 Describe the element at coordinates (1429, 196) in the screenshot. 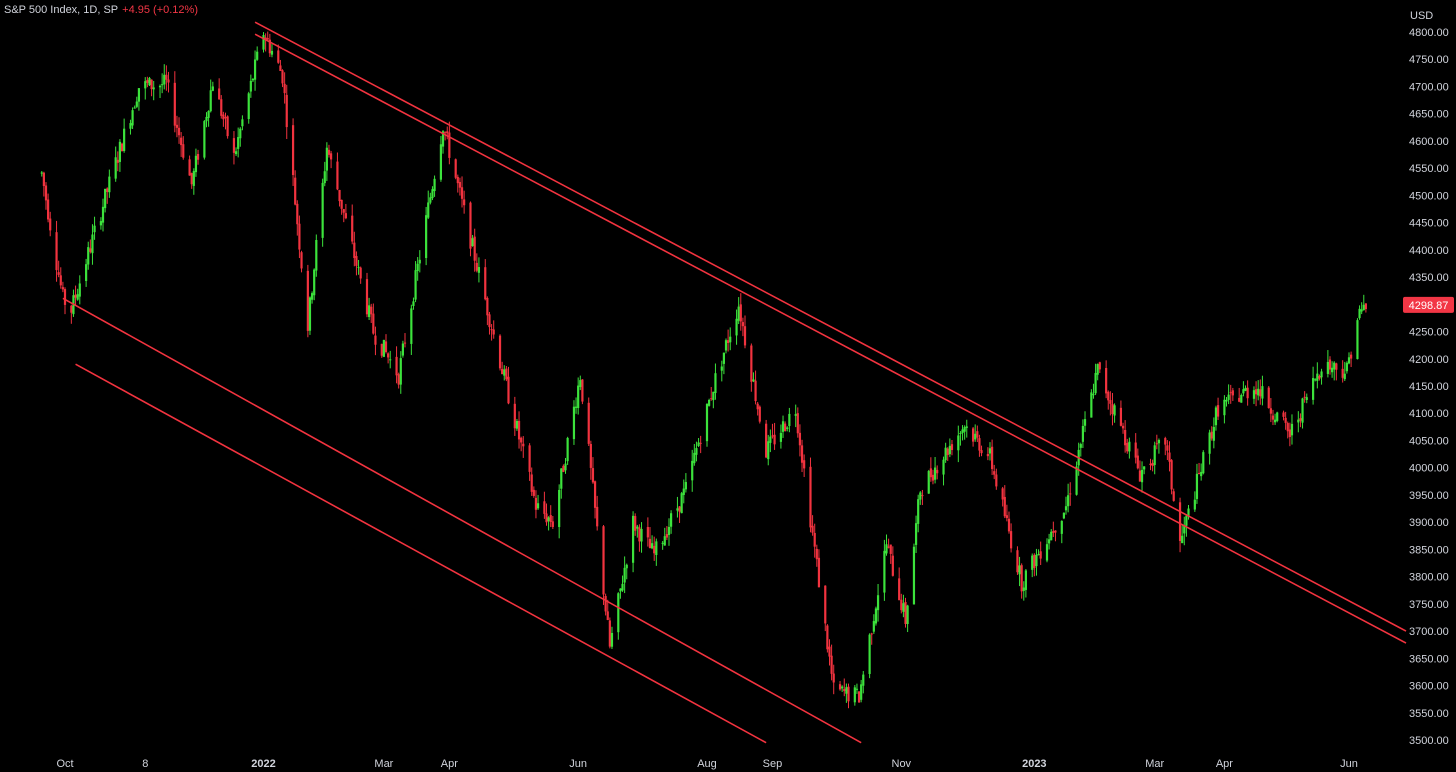

I see `y-tick-label: 4500.00` at that location.